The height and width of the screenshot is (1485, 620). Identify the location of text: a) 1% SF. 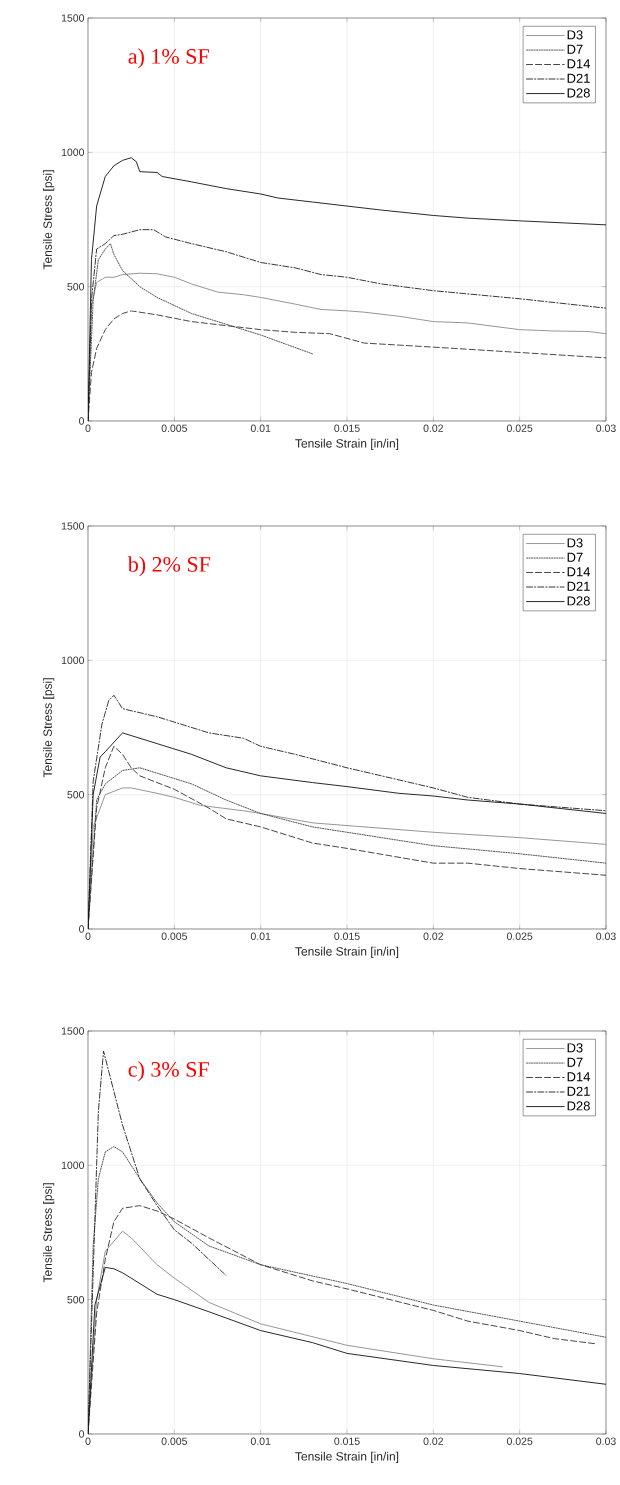
(169, 58).